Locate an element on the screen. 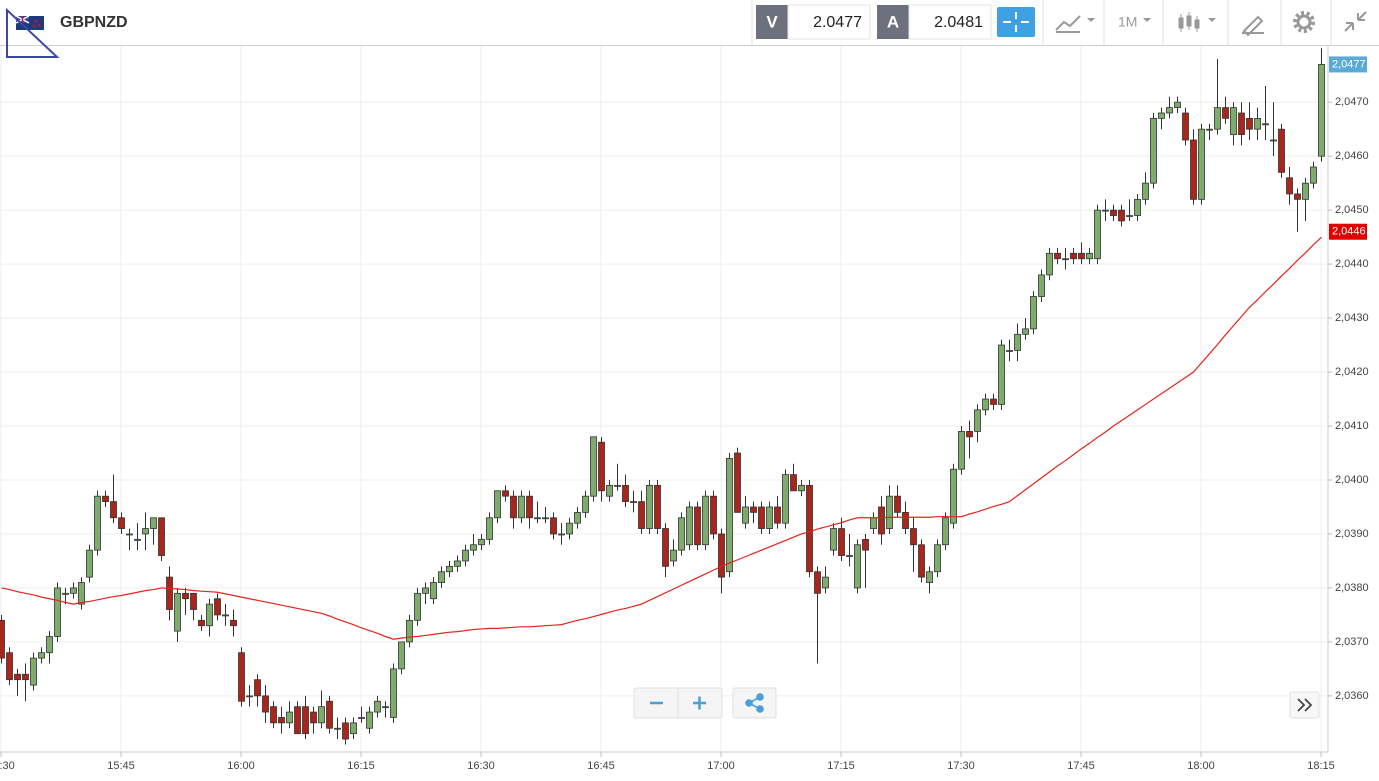 The height and width of the screenshot is (781, 1379). sell-label: V is located at coordinates (772, 21).